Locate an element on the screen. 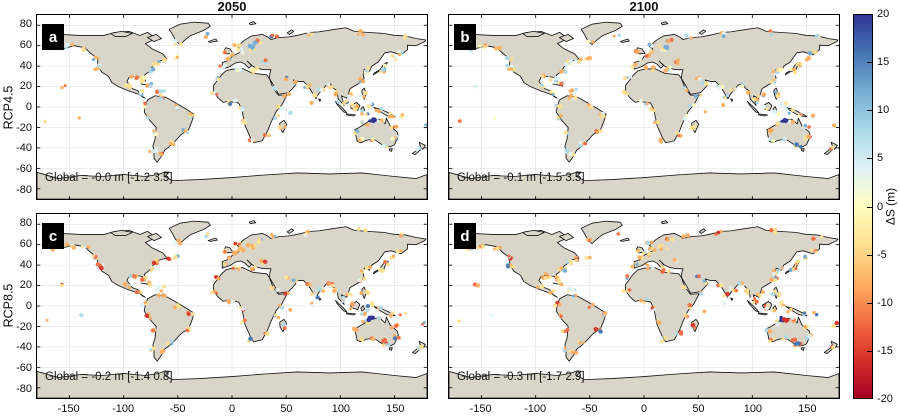  colorbar-tick-label: 15 is located at coordinates (883, 62).